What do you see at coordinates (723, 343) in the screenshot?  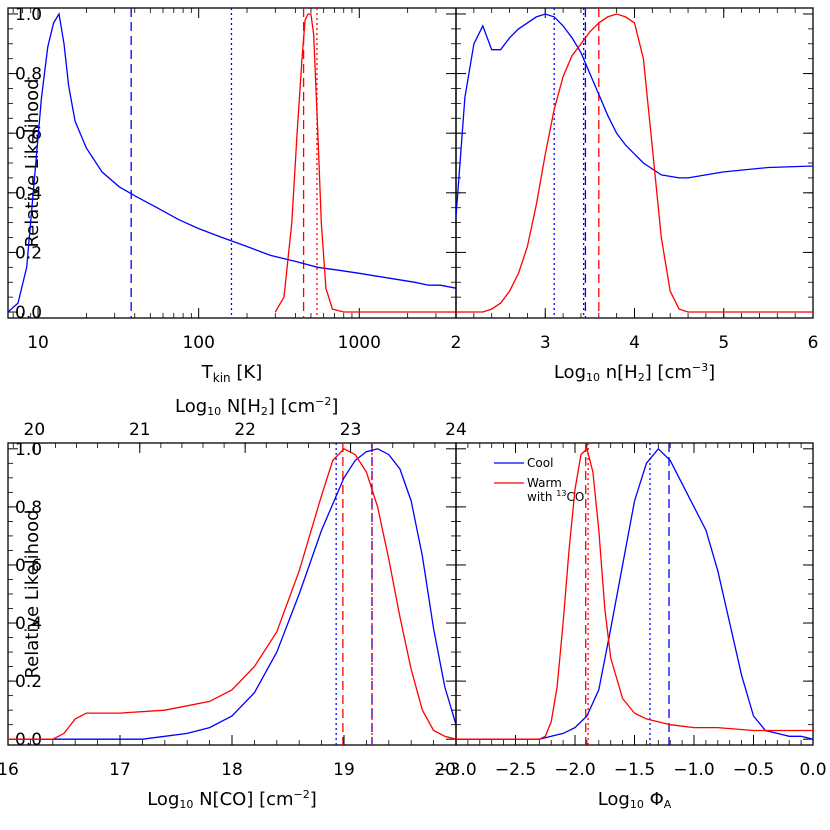 I see `x-tick-label: 5` at bounding box center [723, 343].